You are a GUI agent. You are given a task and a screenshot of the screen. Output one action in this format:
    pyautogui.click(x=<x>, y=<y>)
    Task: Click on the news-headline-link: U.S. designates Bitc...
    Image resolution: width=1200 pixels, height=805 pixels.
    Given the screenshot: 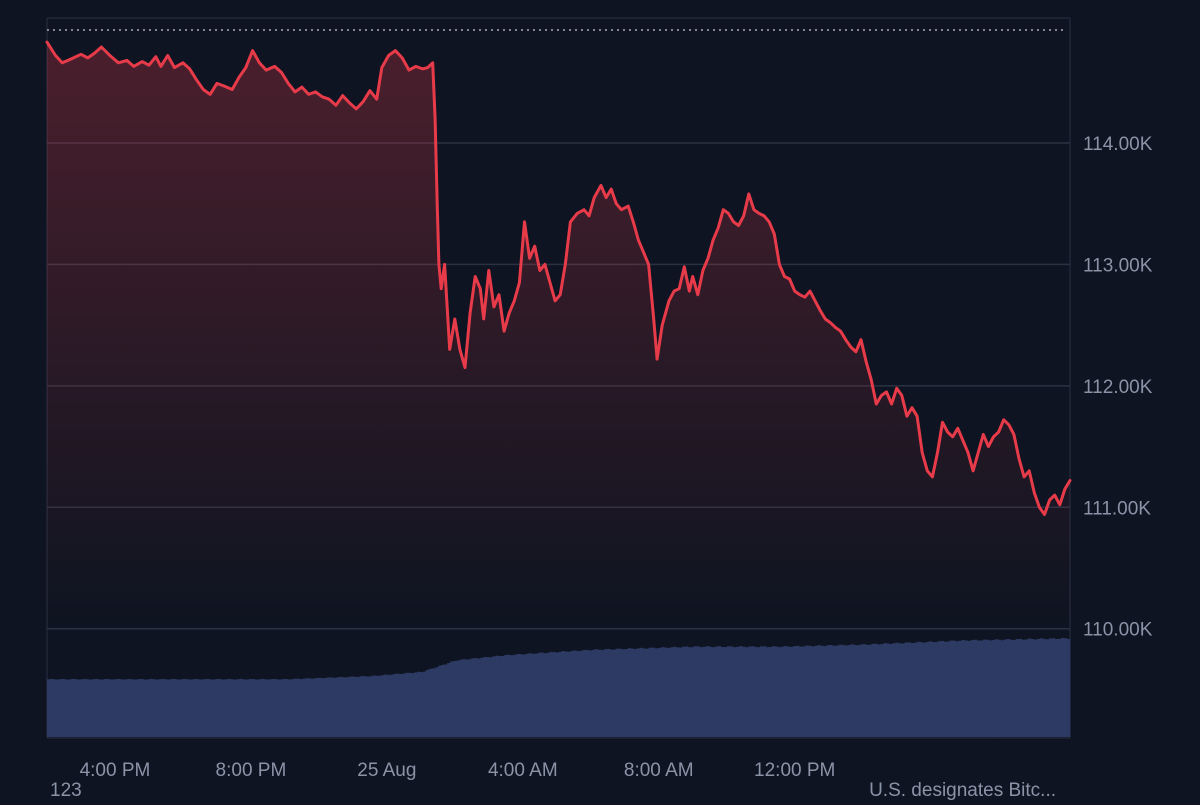 What is the action you would take?
    pyautogui.click(x=962, y=790)
    